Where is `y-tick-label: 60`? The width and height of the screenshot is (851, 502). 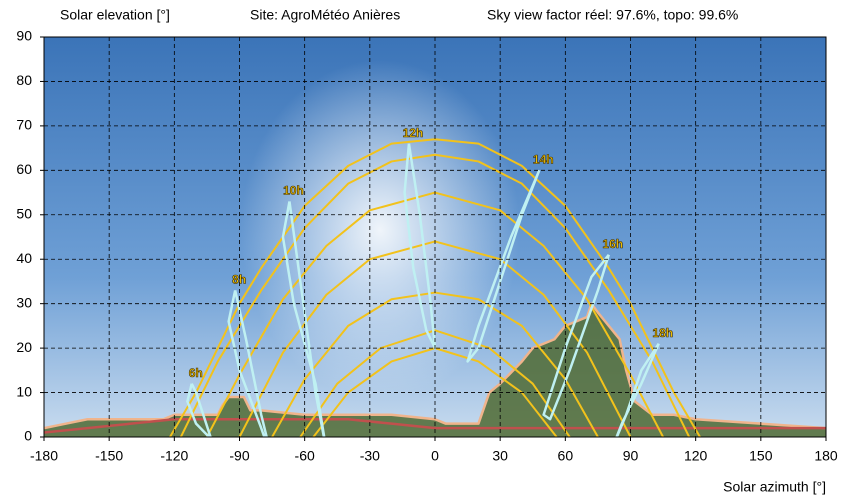
y-tick-label: 60 is located at coordinates (24, 169).